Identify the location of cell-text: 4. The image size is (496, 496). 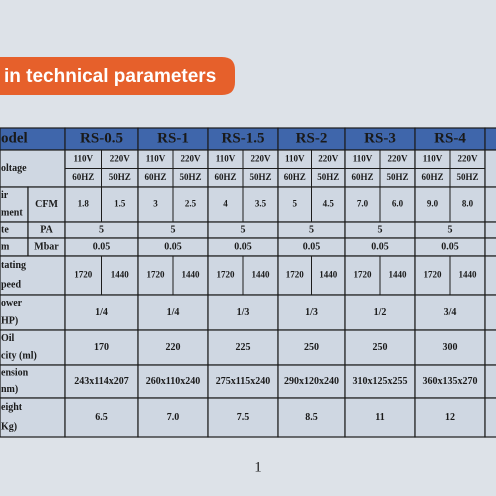
(225, 204).